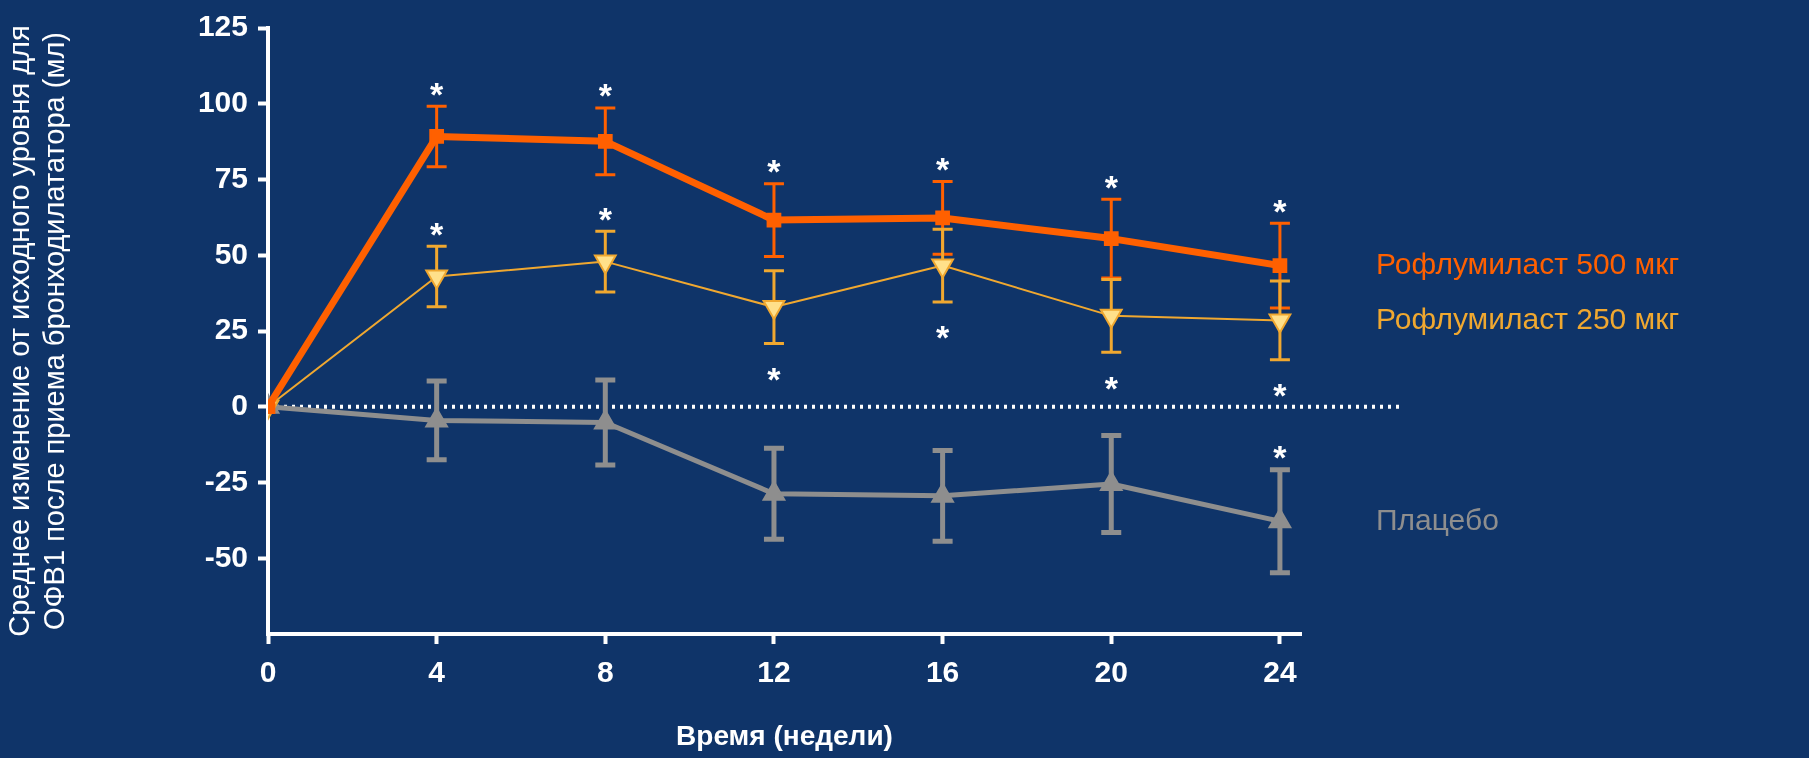 The image size is (1809, 758). I want to click on x-axis-title: Время (недели), so click(784, 735).